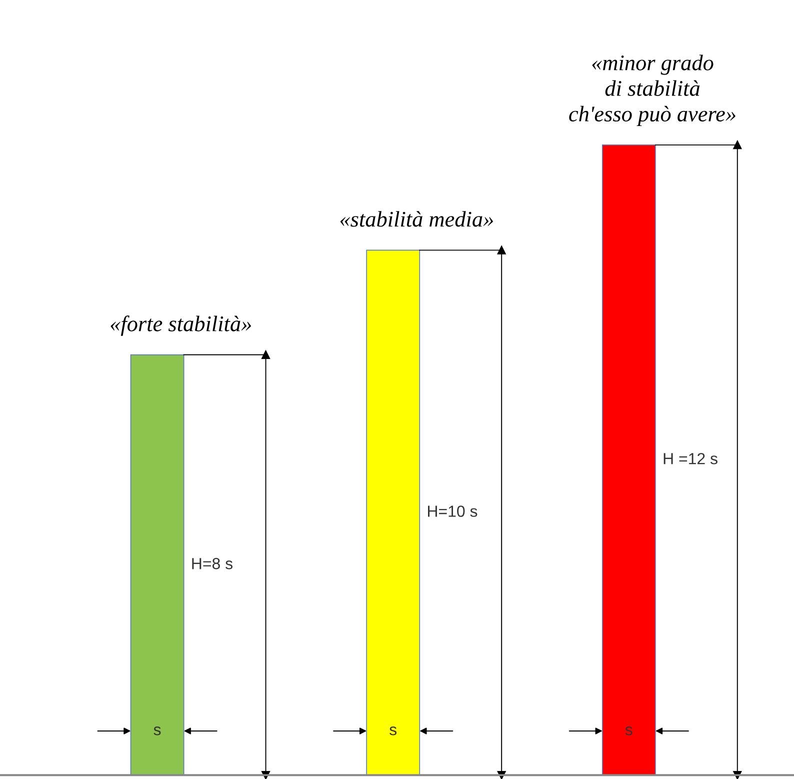  What do you see at coordinates (691, 458) in the screenshot?
I see `annotation: H =12 s` at bounding box center [691, 458].